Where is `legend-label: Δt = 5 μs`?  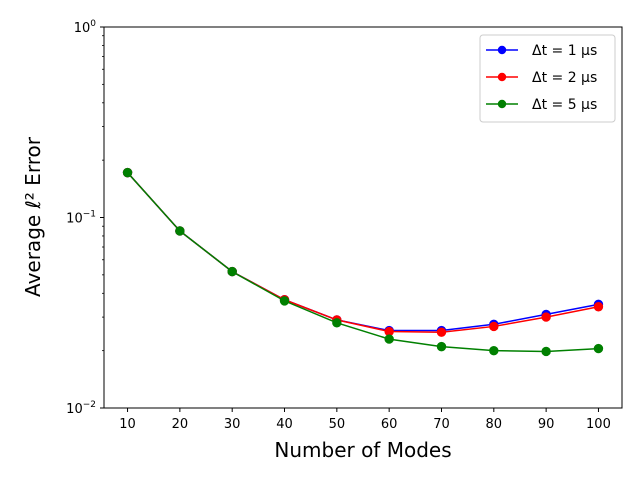 legend-label: Δt = 5 μs is located at coordinates (564, 105).